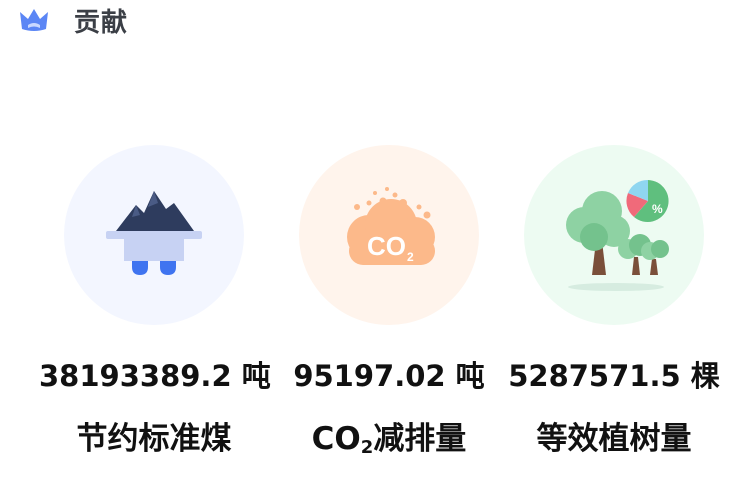 The width and height of the screenshot is (730, 483). What do you see at coordinates (73, 20) in the screenshot?
I see `section-header: 贡献` at bounding box center [73, 20].